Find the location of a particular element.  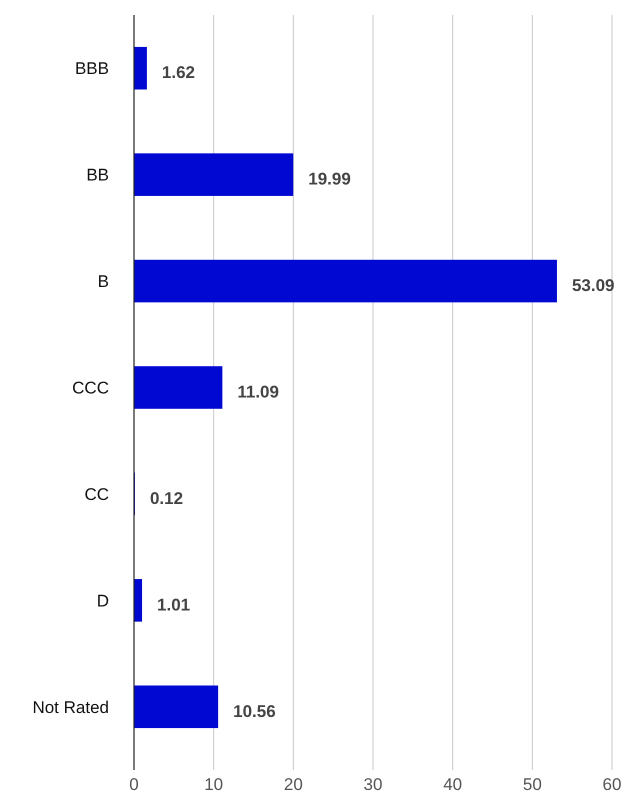

y-tick-label: CCC is located at coordinates (90, 388).